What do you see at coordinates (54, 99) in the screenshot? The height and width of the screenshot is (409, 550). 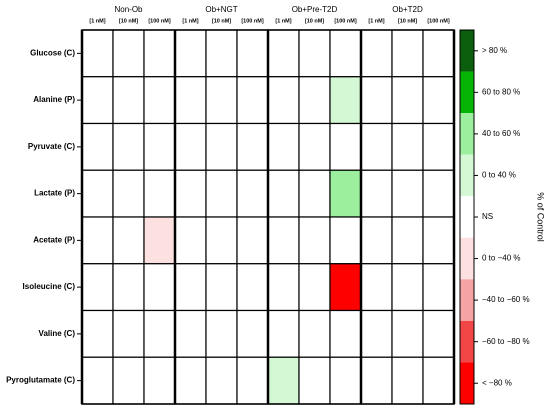 I see `row-label: Alanine (P)` at bounding box center [54, 99].